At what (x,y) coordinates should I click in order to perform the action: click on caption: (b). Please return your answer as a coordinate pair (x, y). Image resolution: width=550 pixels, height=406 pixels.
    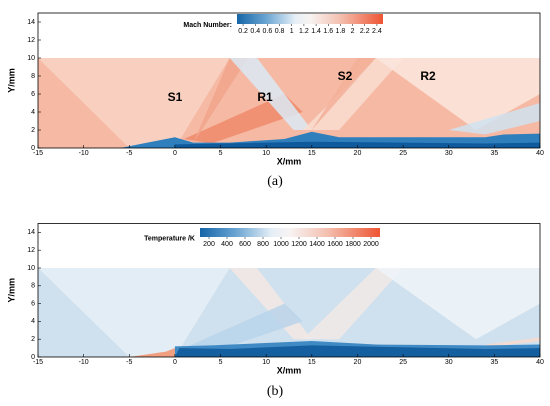
    Looking at the image, I should click on (275, 391).